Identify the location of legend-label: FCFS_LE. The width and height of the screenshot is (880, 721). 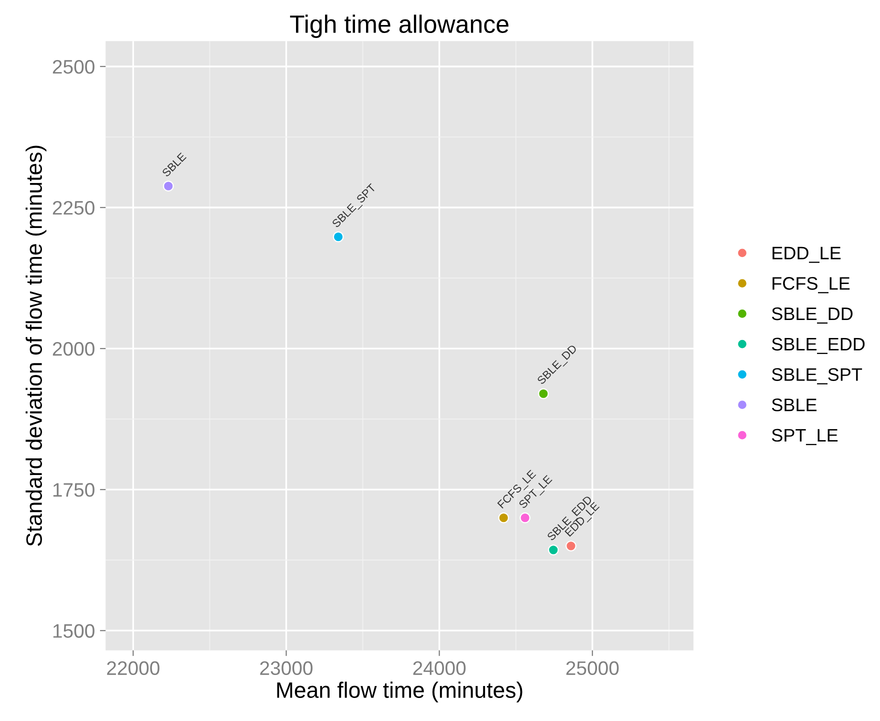
(811, 285).